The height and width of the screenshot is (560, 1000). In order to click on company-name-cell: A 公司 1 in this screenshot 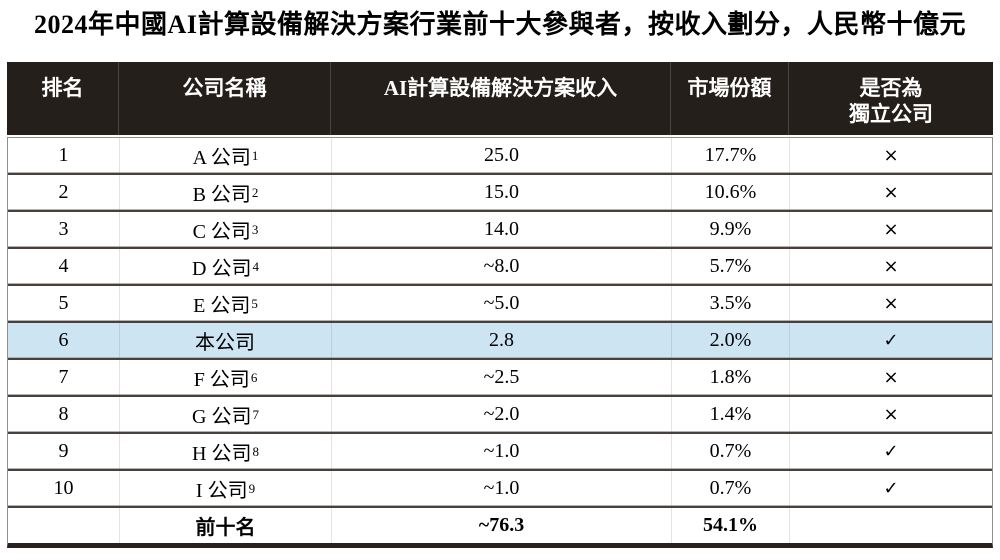, I will do `click(225, 156)`.